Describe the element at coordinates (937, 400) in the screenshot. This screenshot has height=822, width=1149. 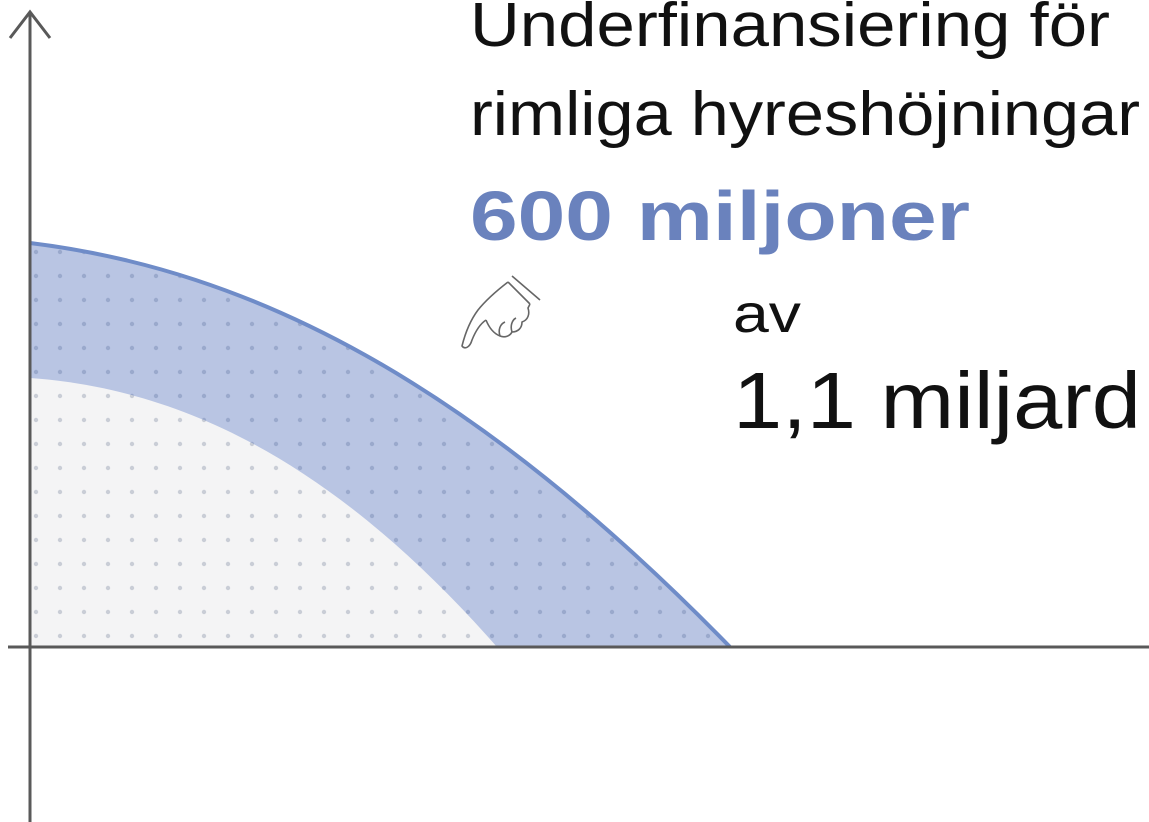
I see `total-amount: 1,1 miljard` at that location.